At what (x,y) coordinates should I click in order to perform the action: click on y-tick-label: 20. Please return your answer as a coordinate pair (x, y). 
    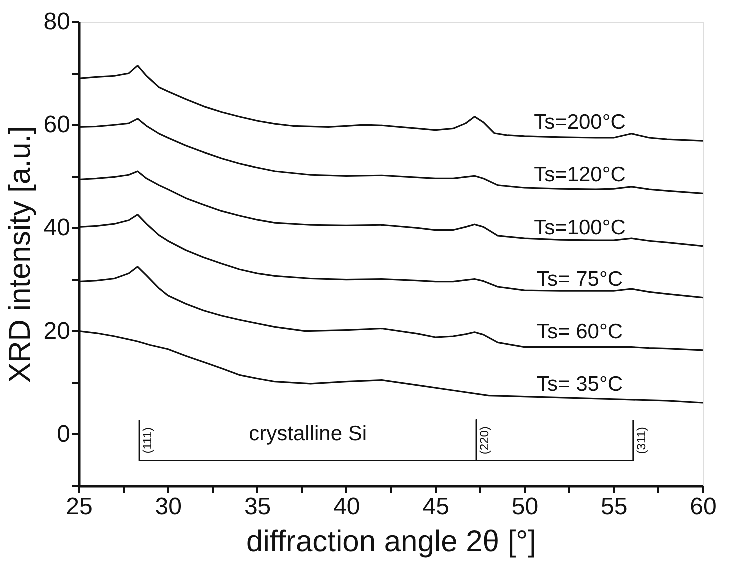
    Looking at the image, I should click on (57, 331).